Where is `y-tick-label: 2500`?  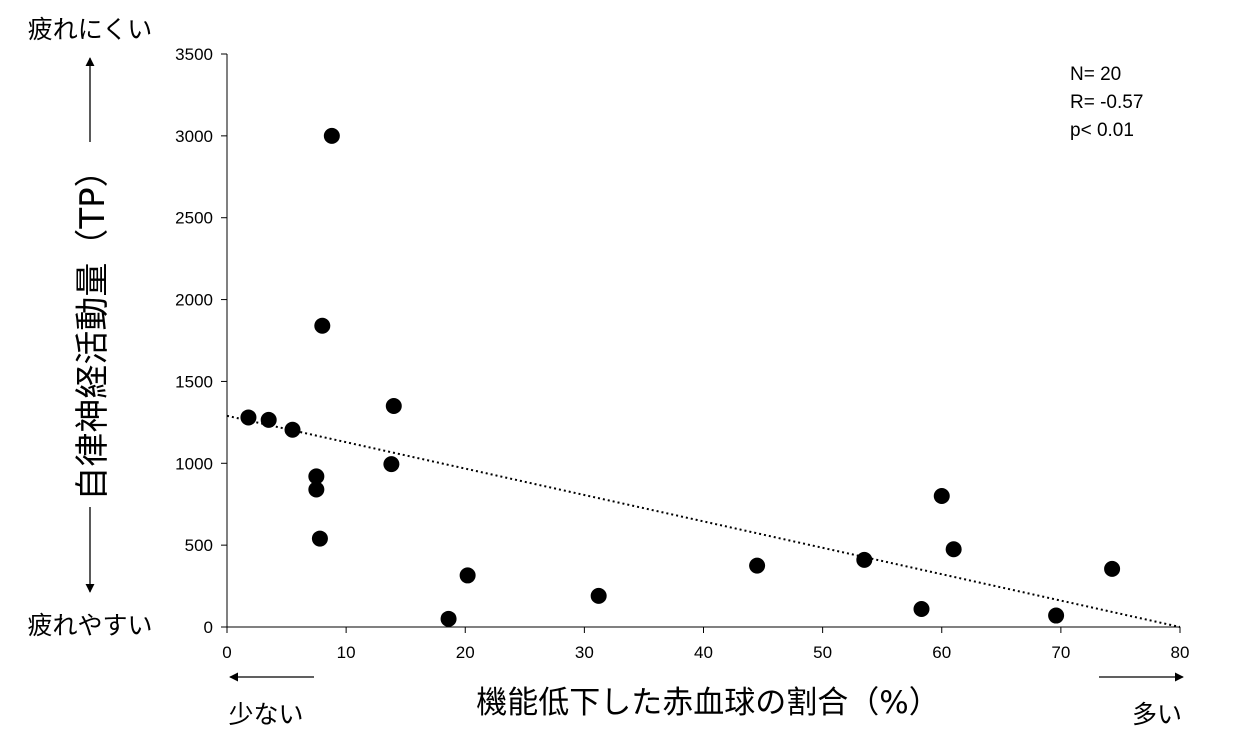 y-tick-label: 2500 is located at coordinates (194, 218).